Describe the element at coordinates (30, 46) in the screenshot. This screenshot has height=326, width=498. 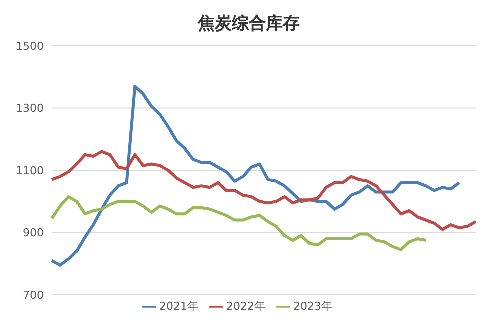
I see `y-tick-label: 1500` at that location.